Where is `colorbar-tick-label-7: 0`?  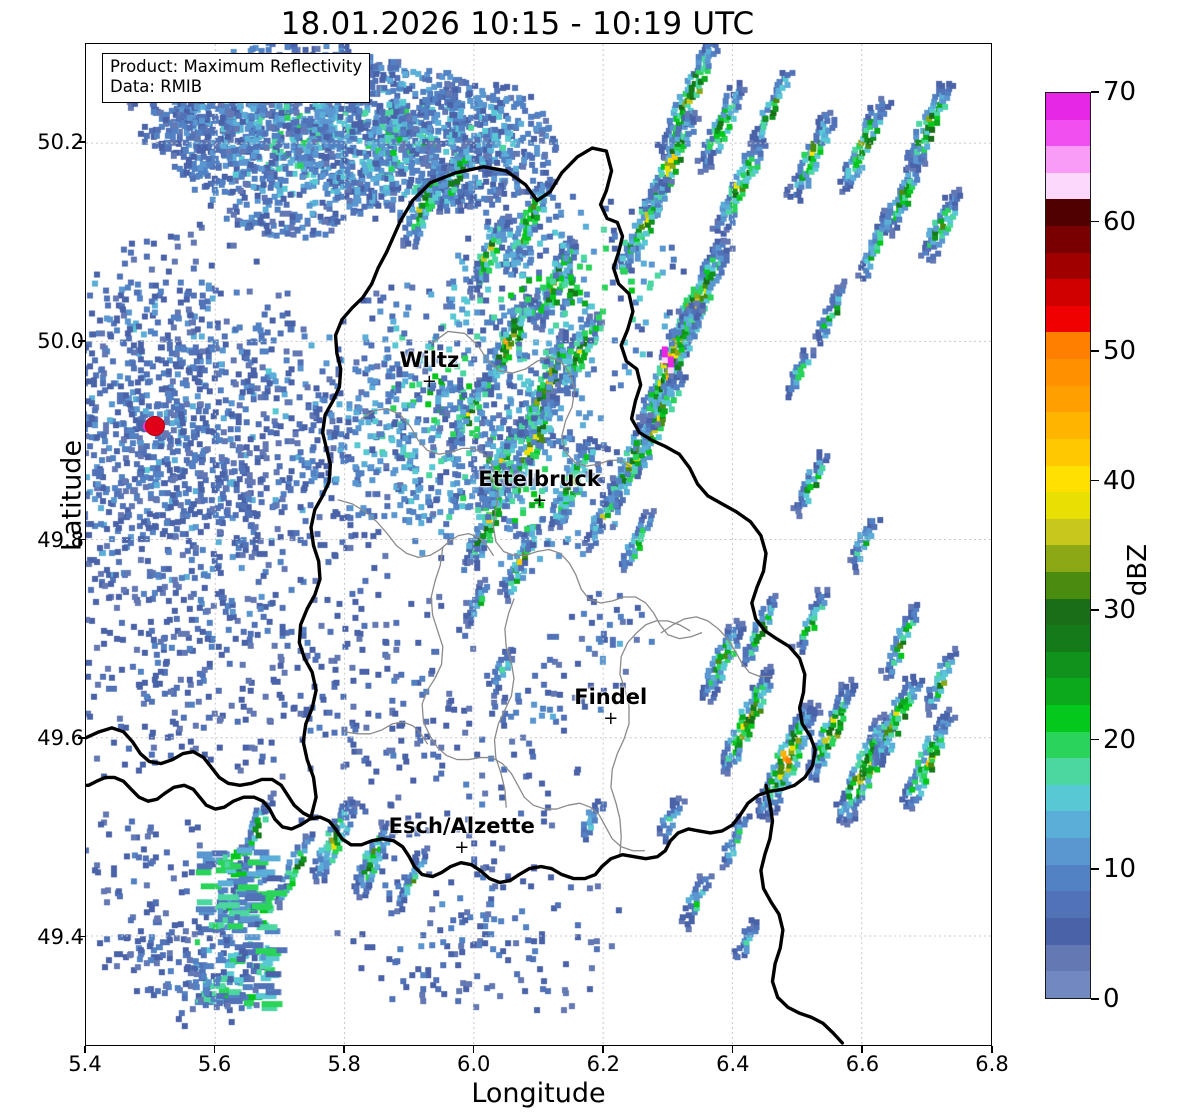 colorbar-tick-label-7: 0 is located at coordinates (1111, 999).